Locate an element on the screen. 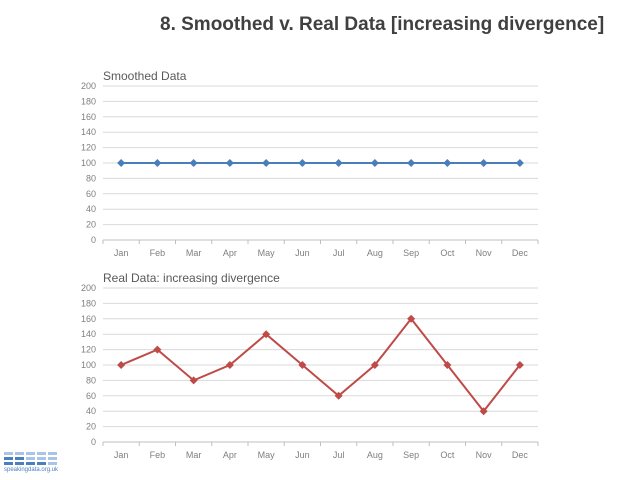  logo-bars-icon is located at coordinates (36, 458).